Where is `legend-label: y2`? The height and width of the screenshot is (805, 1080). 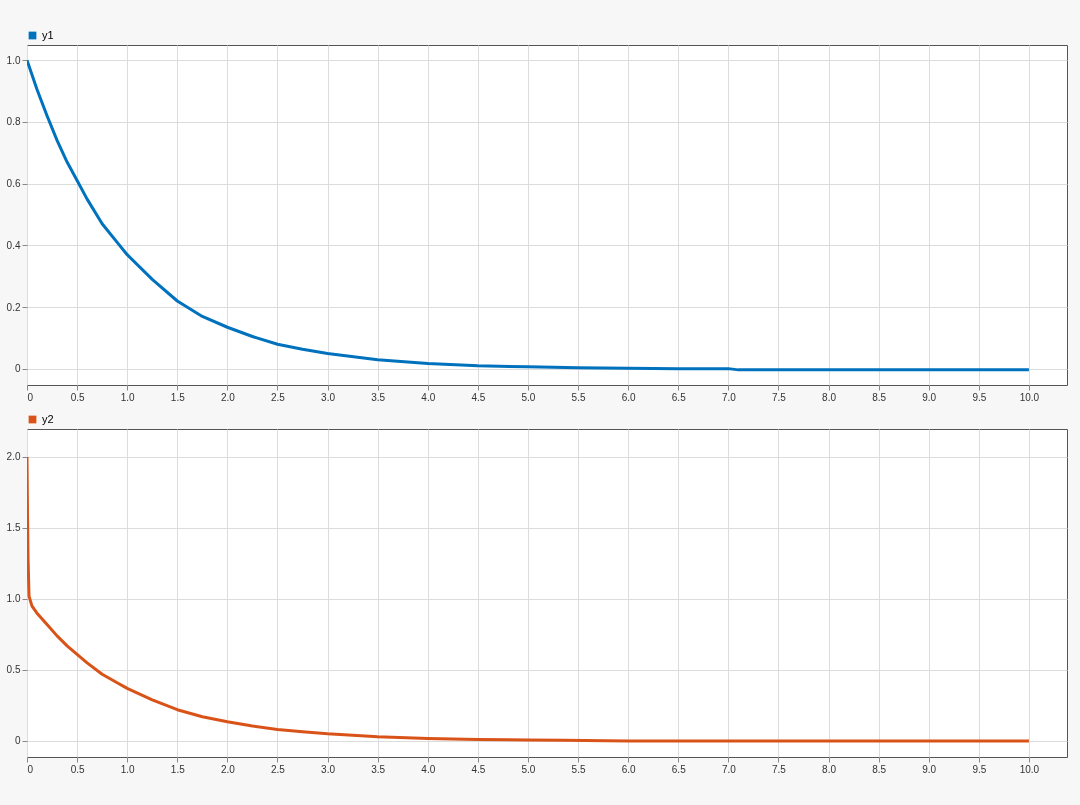 legend-label: y2 is located at coordinates (48, 418).